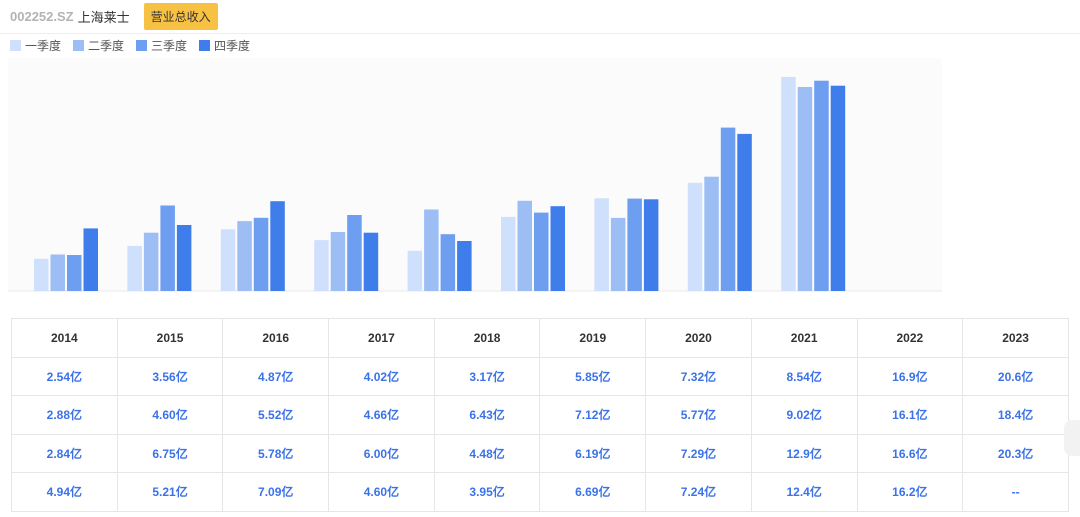 This screenshot has width=1080, height=517. What do you see at coordinates (805, 189) in the screenshot?
I see `bar-2022-q2` at bounding box center [805, 189].